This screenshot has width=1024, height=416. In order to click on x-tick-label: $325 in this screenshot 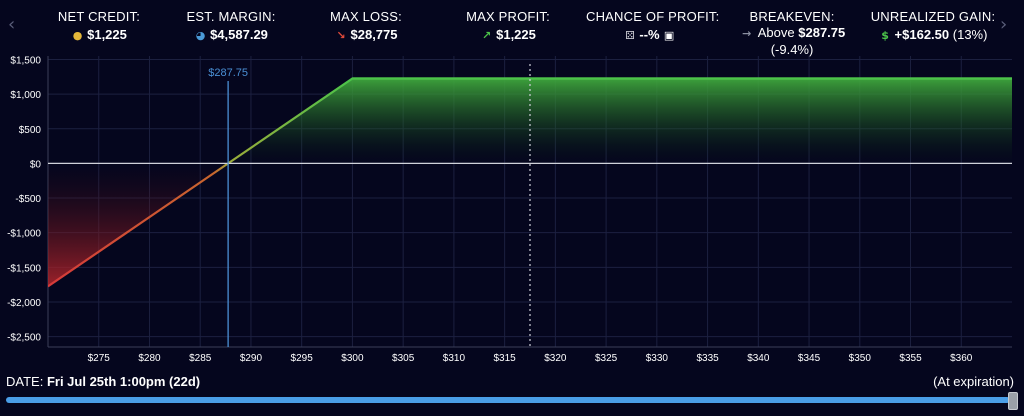, I will do `click(606, 358)`.